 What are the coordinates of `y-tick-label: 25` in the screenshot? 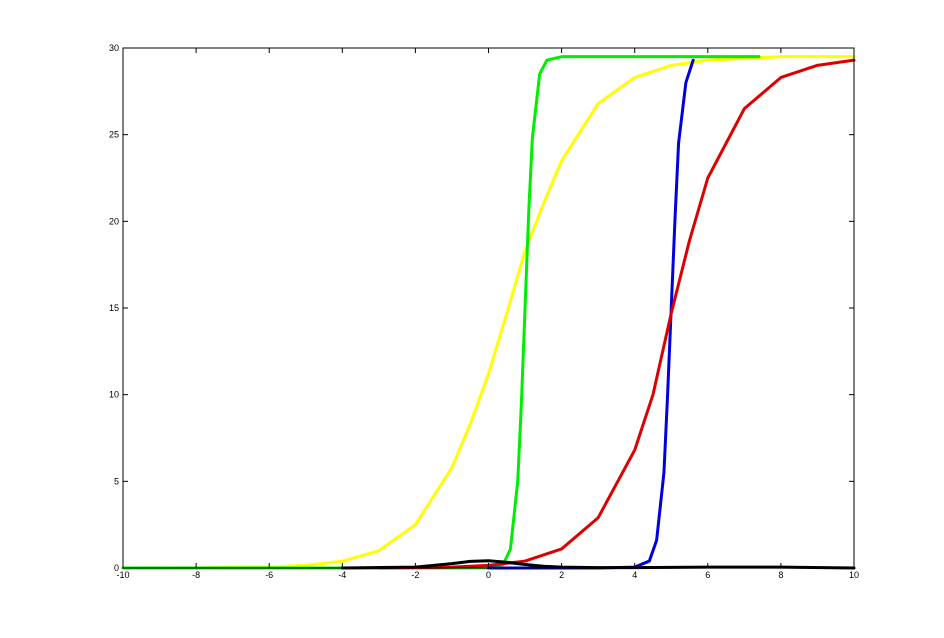 It's located at (114, 135).